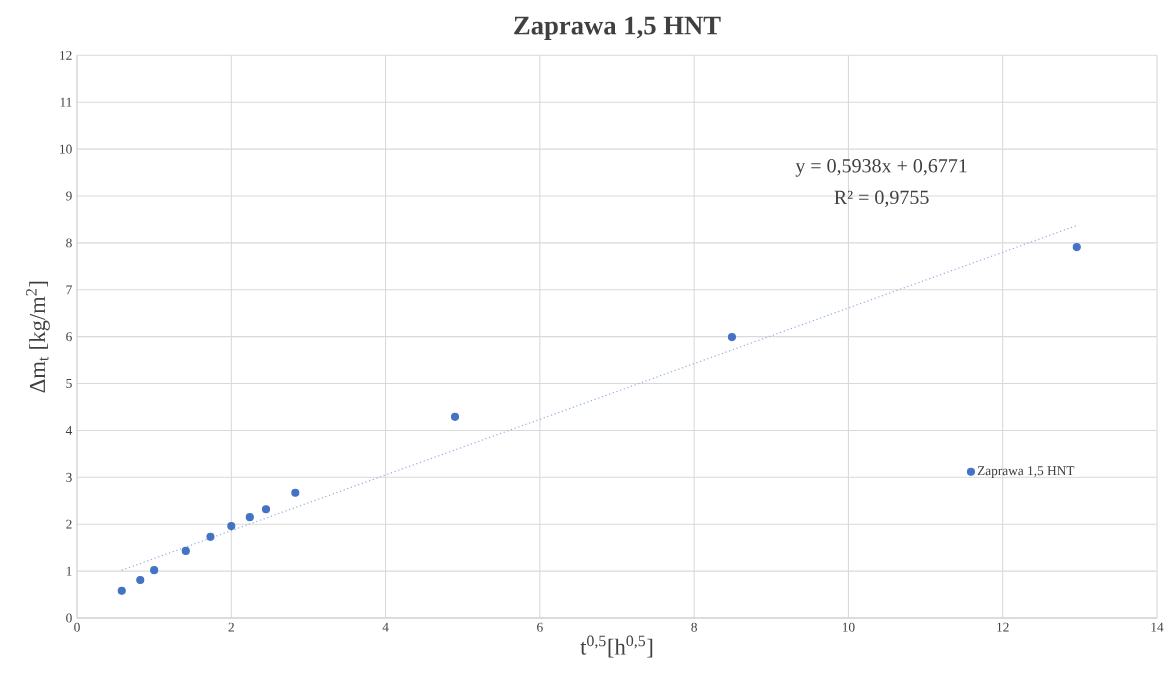  Describe the element at coordinates (617, 28) in the screenshot. I see `chart-title: Zaprawa 1,5 HNT` at that location.